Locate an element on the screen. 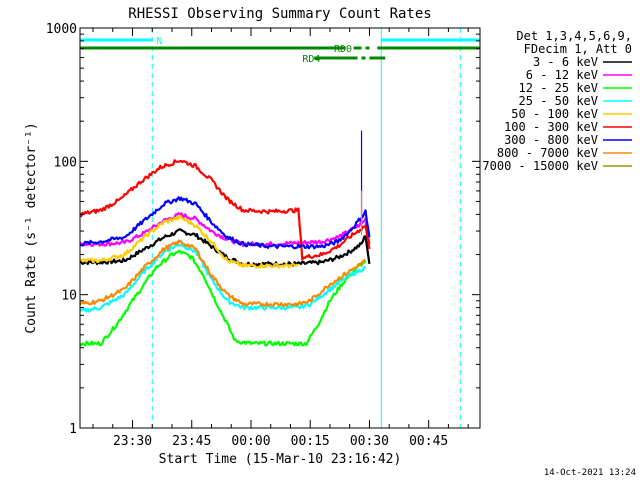 This screenshot has height=484, width=640. legend-label-4: 50 - 100 keV is located at coordinates (554, 114).